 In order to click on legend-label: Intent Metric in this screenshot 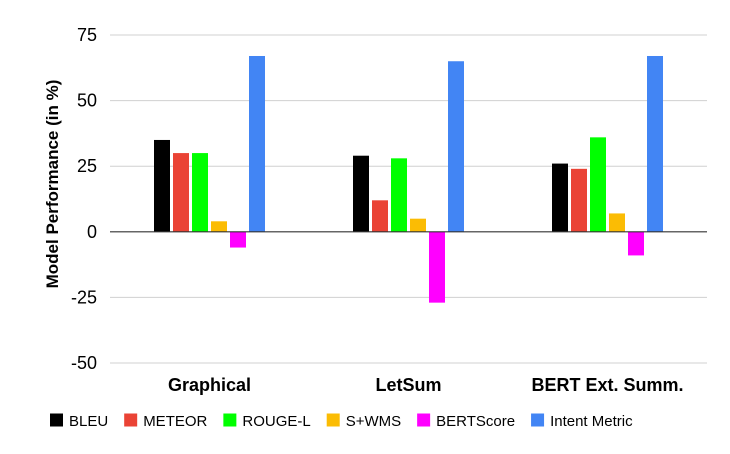, I will do `click(591, 421)`.